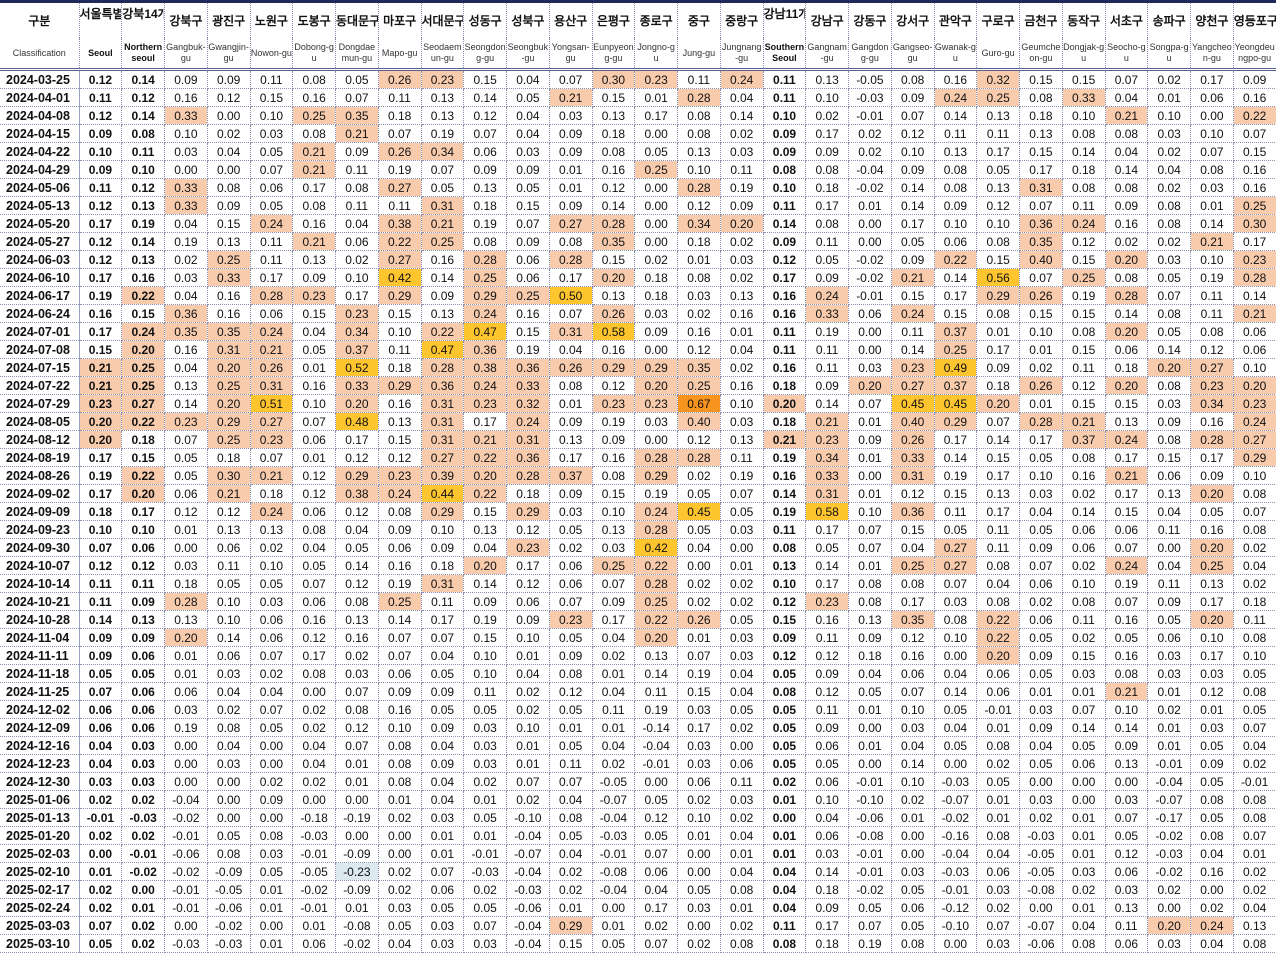  What do you see at coordinates (400, 475) in the screenshot?
I see `table-cell: 0.23` at bounding box center [400, 475].